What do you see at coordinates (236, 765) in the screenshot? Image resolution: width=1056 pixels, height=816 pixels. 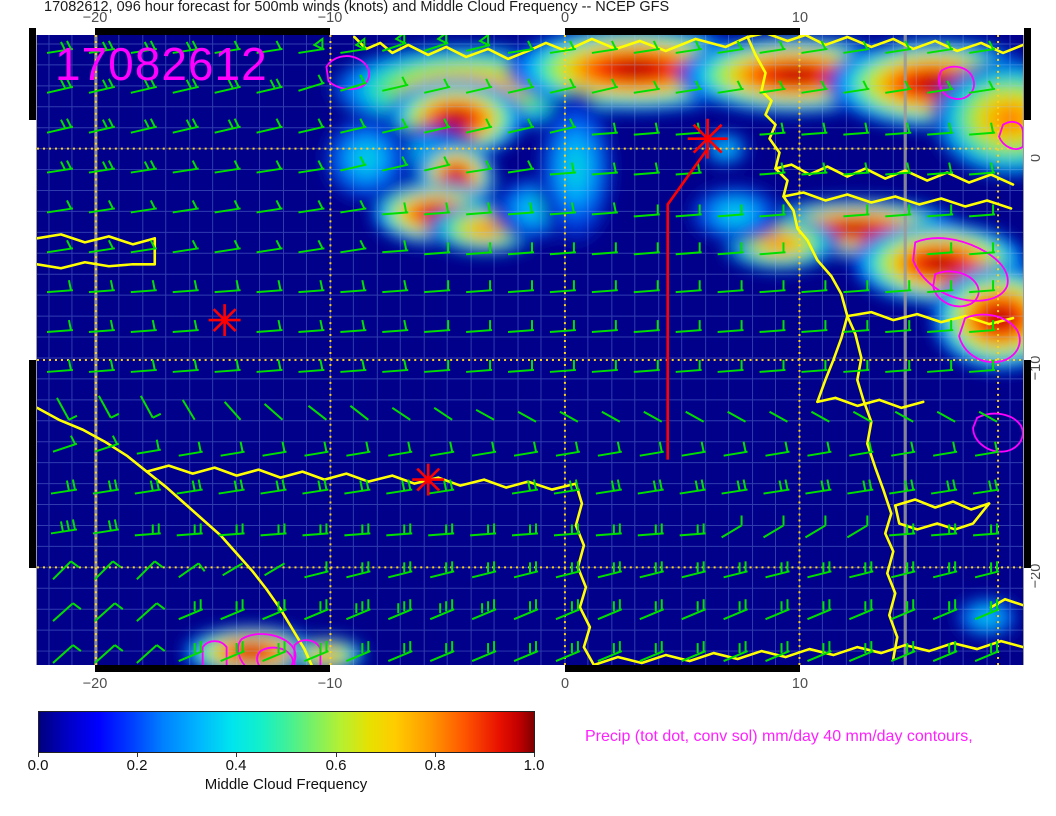 I see `colorbar-label-2: 0.4` at bounding box center [236, 765].